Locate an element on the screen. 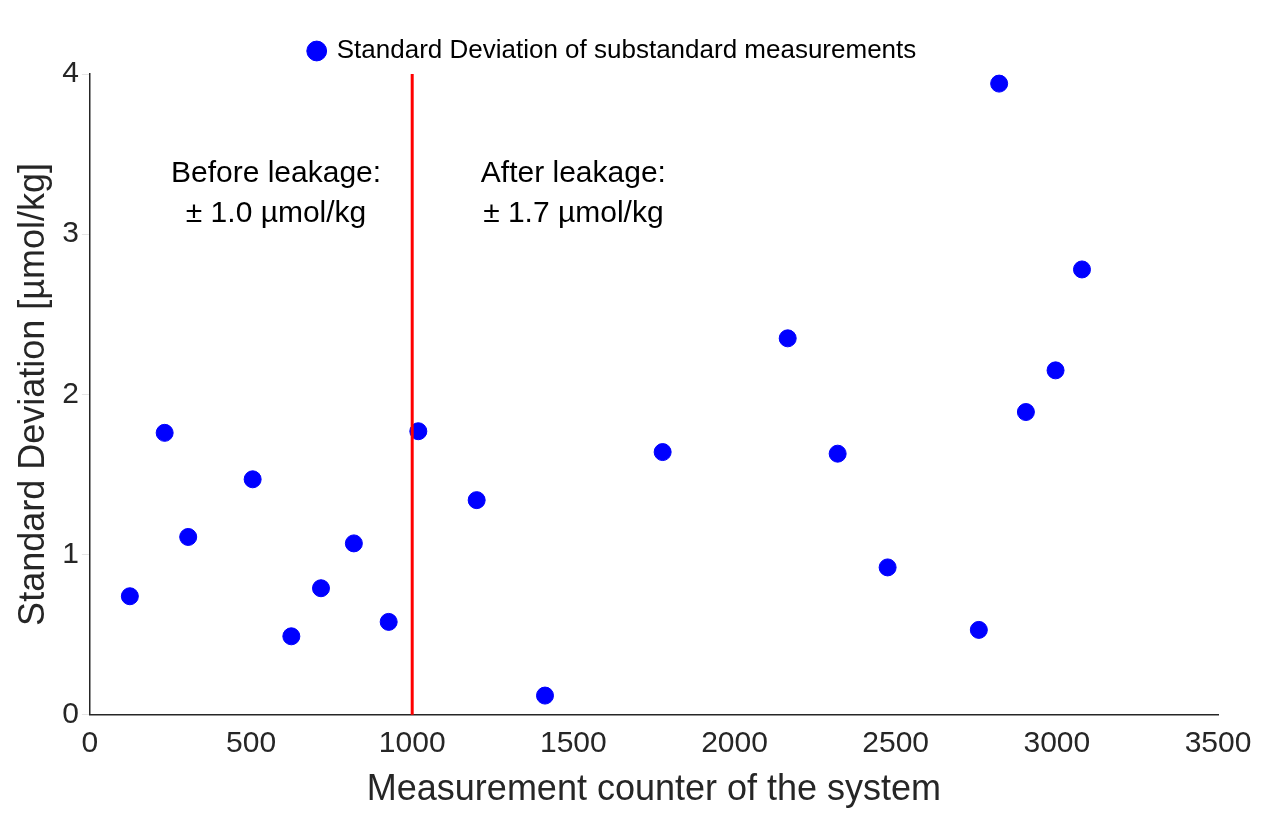  y-tick-label: 0 is located at coordinates (70, 713).